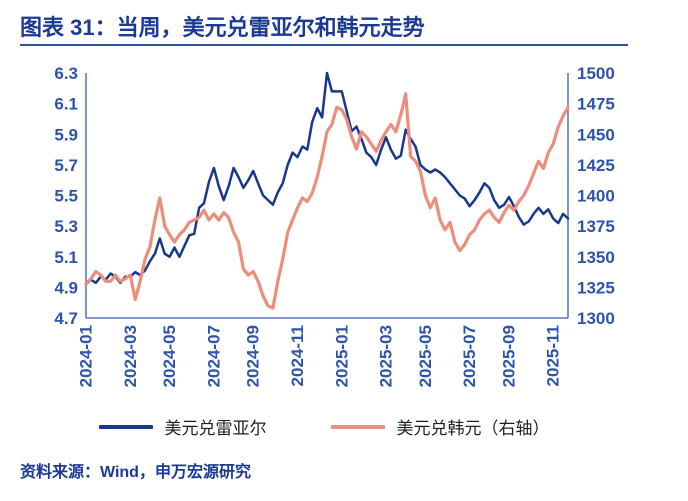 Image resolution: width=688 pixels, height=501 pixels. I want to click on y-axis-right-tick-label: 1350, so click(596, 257).